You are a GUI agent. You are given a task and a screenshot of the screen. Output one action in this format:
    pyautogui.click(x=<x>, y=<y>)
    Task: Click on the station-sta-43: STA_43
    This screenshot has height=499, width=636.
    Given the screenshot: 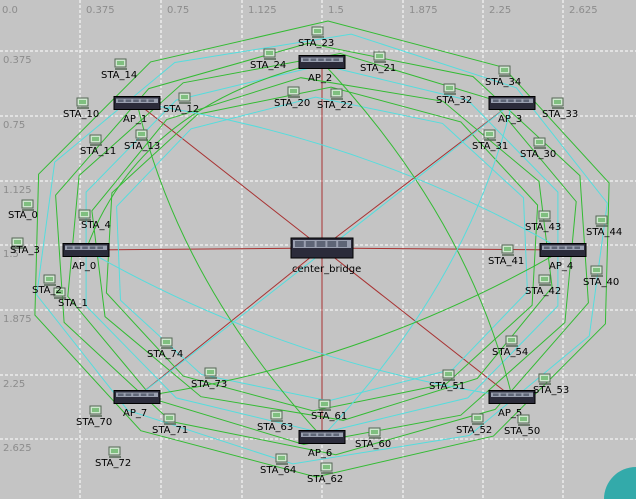 What is the action you would take?
    pyautogui.click(x=543, y=221)
    